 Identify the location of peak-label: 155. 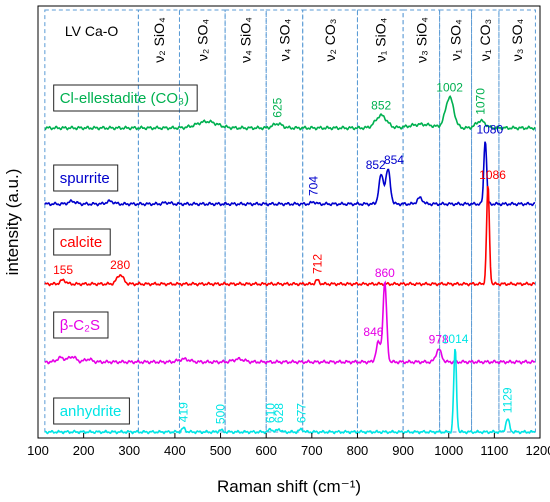
(63, 270).